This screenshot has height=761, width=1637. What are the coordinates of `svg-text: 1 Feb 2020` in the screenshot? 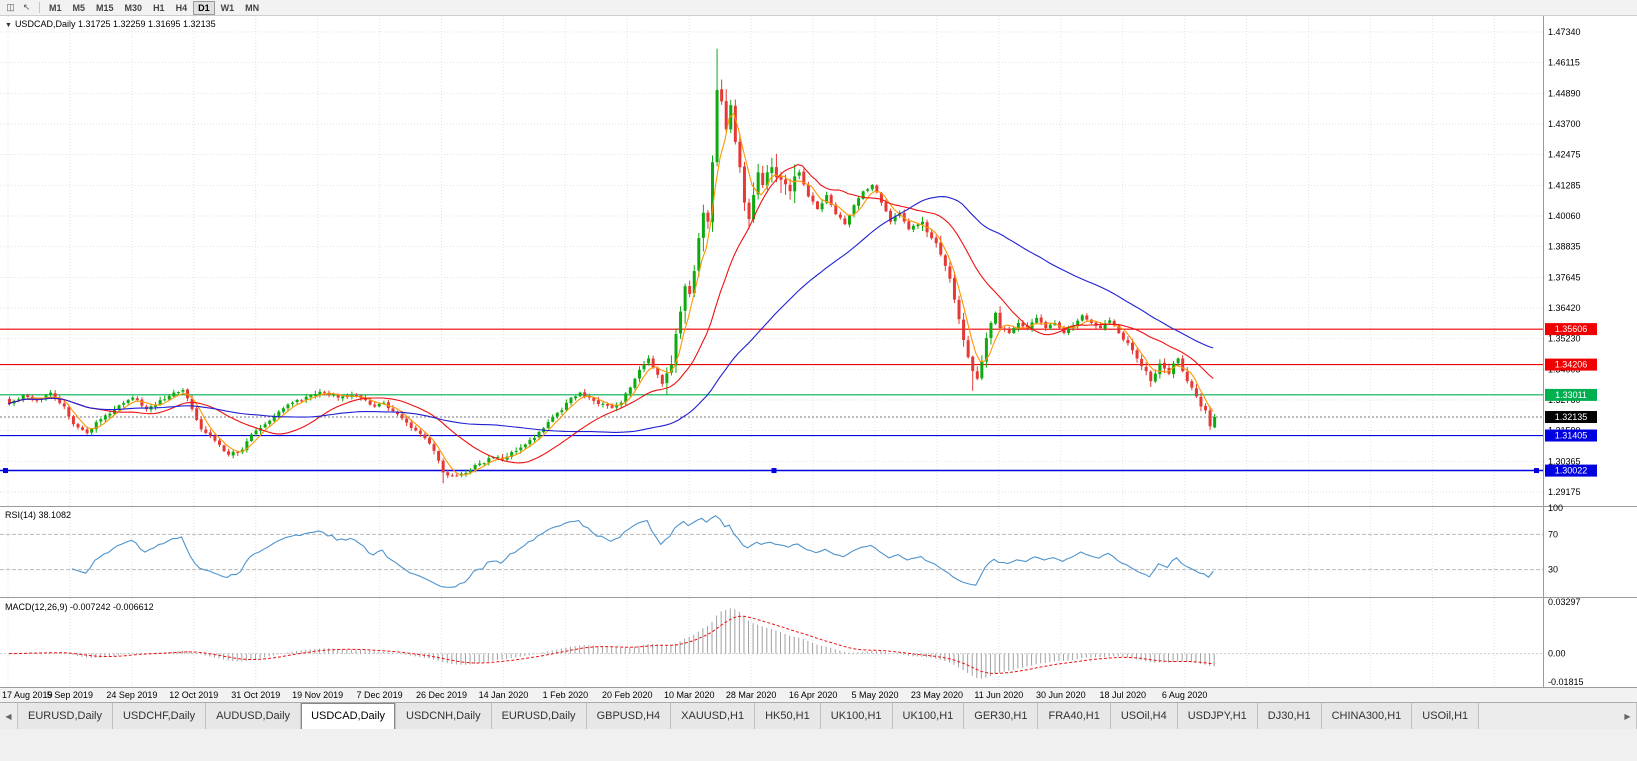 It's located at (566, 695).